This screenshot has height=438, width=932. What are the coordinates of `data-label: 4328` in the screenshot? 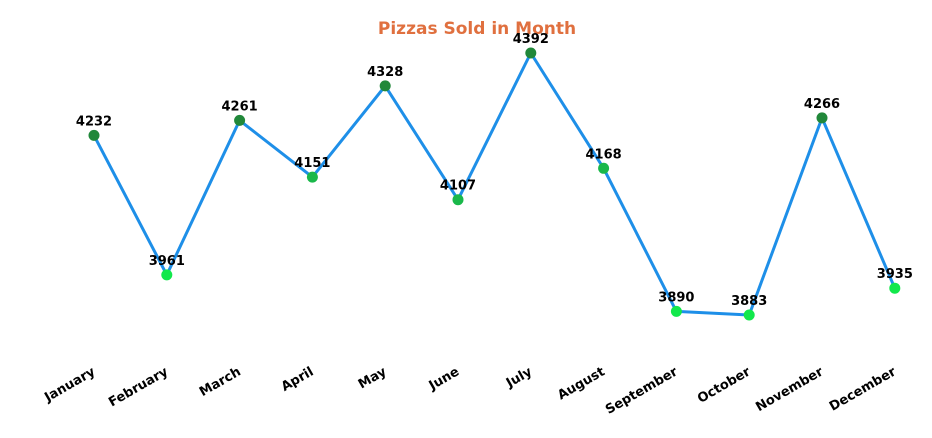 It's located at (385, 72).